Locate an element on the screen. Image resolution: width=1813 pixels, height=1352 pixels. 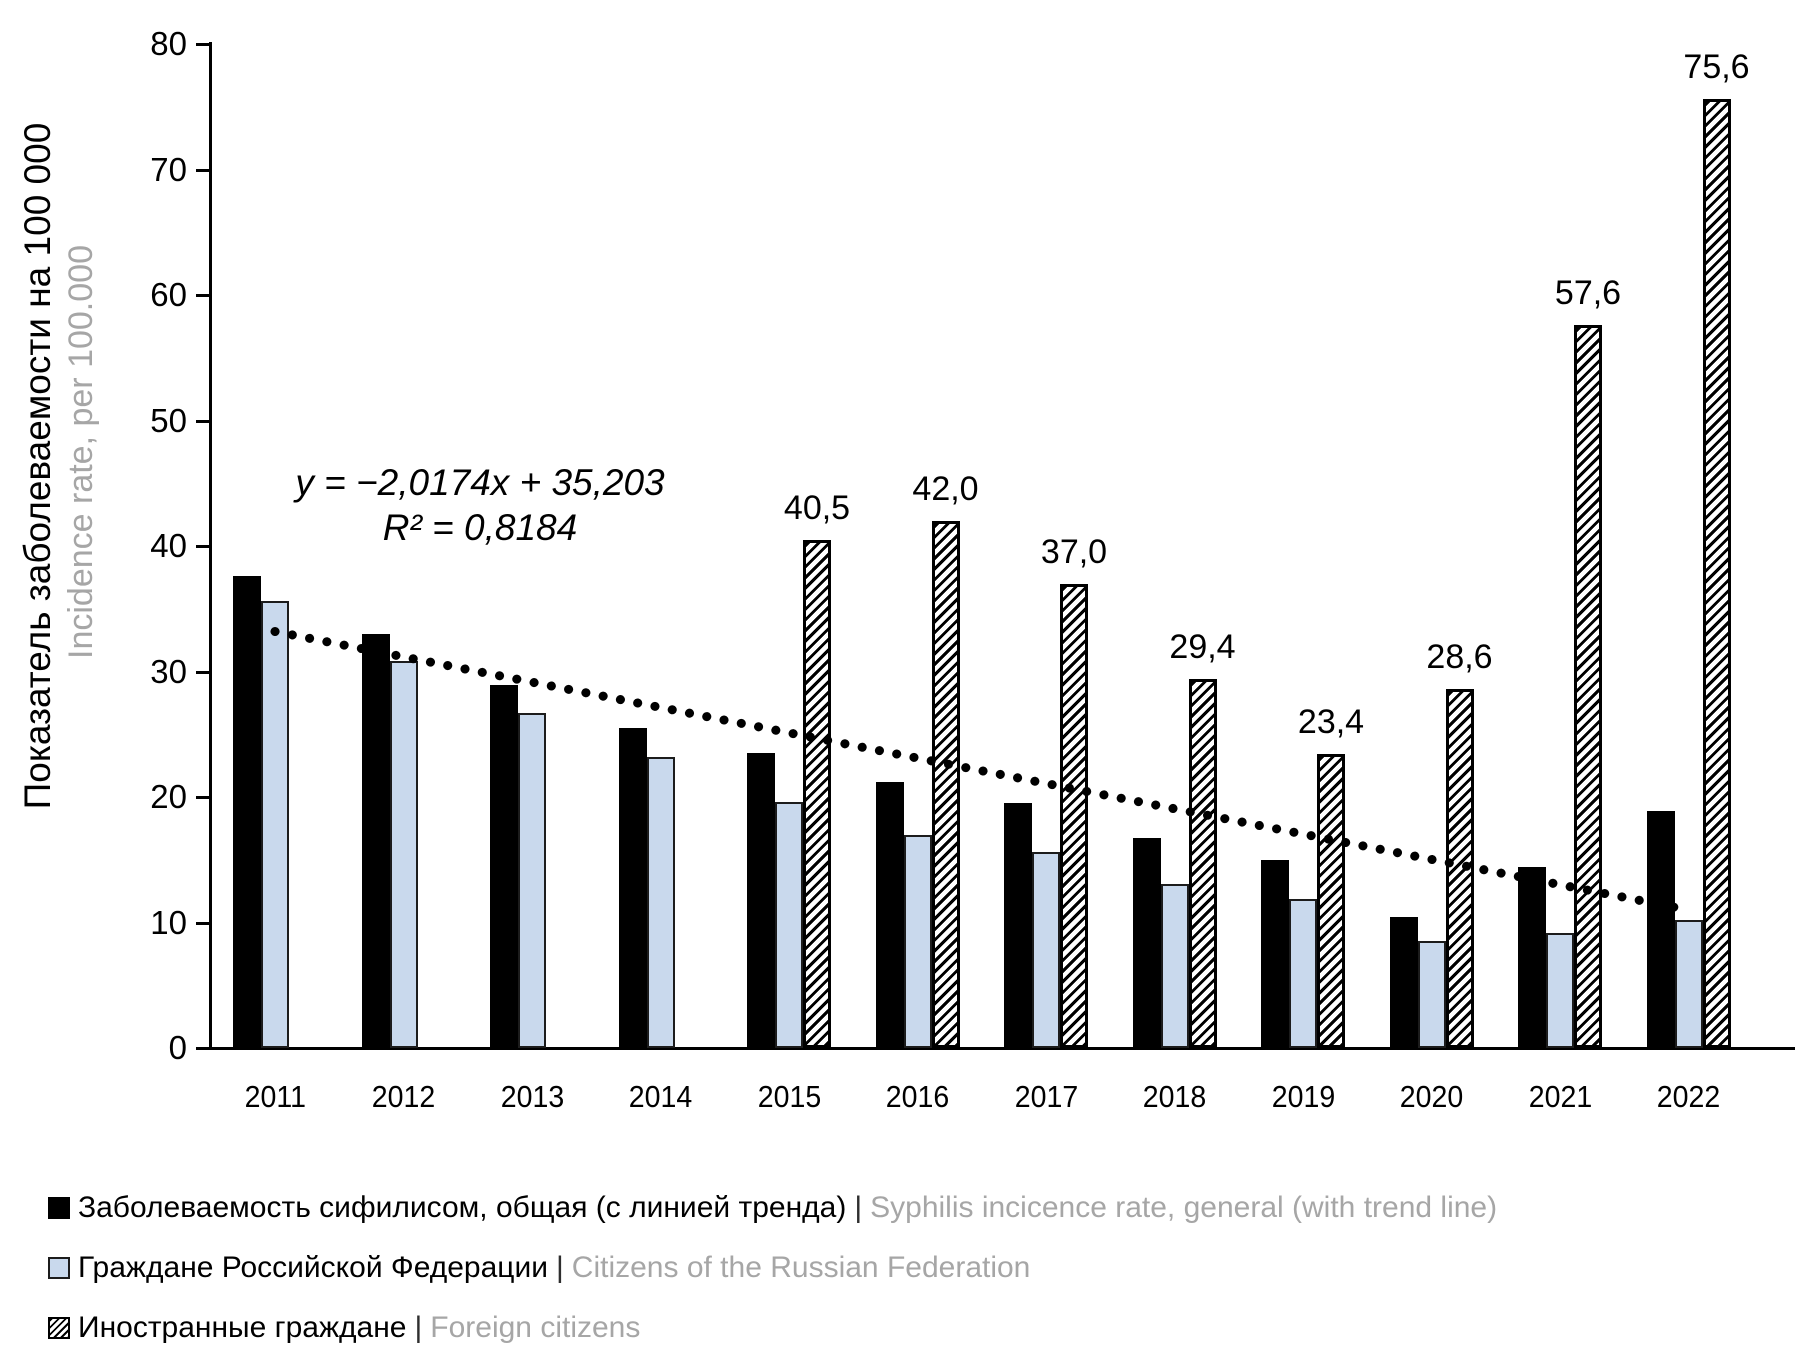
x-axis-category-label: 2017 is located at coordinates (1046, 1097).